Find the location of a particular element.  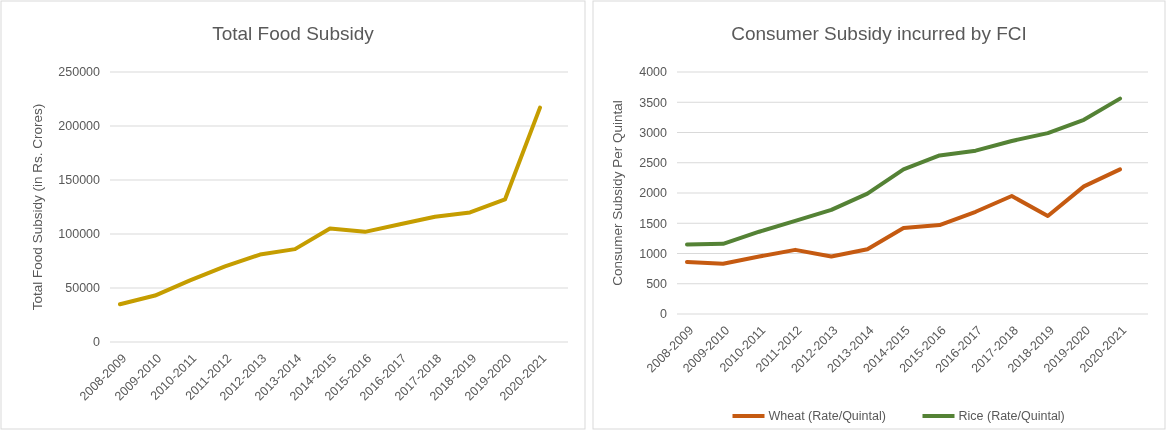

y-tick-label: 250000 is located at coordinates (79, 72).